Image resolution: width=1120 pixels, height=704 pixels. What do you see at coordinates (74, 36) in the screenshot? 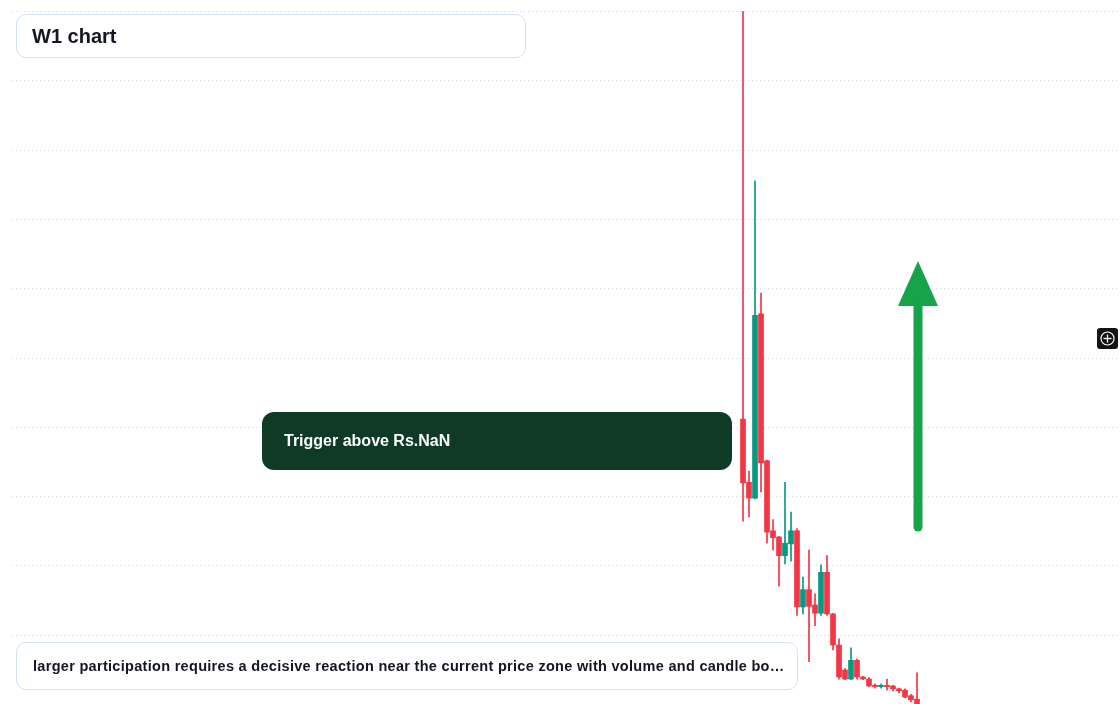
I see `text: W1 chart` at bounding box center [74, 36].